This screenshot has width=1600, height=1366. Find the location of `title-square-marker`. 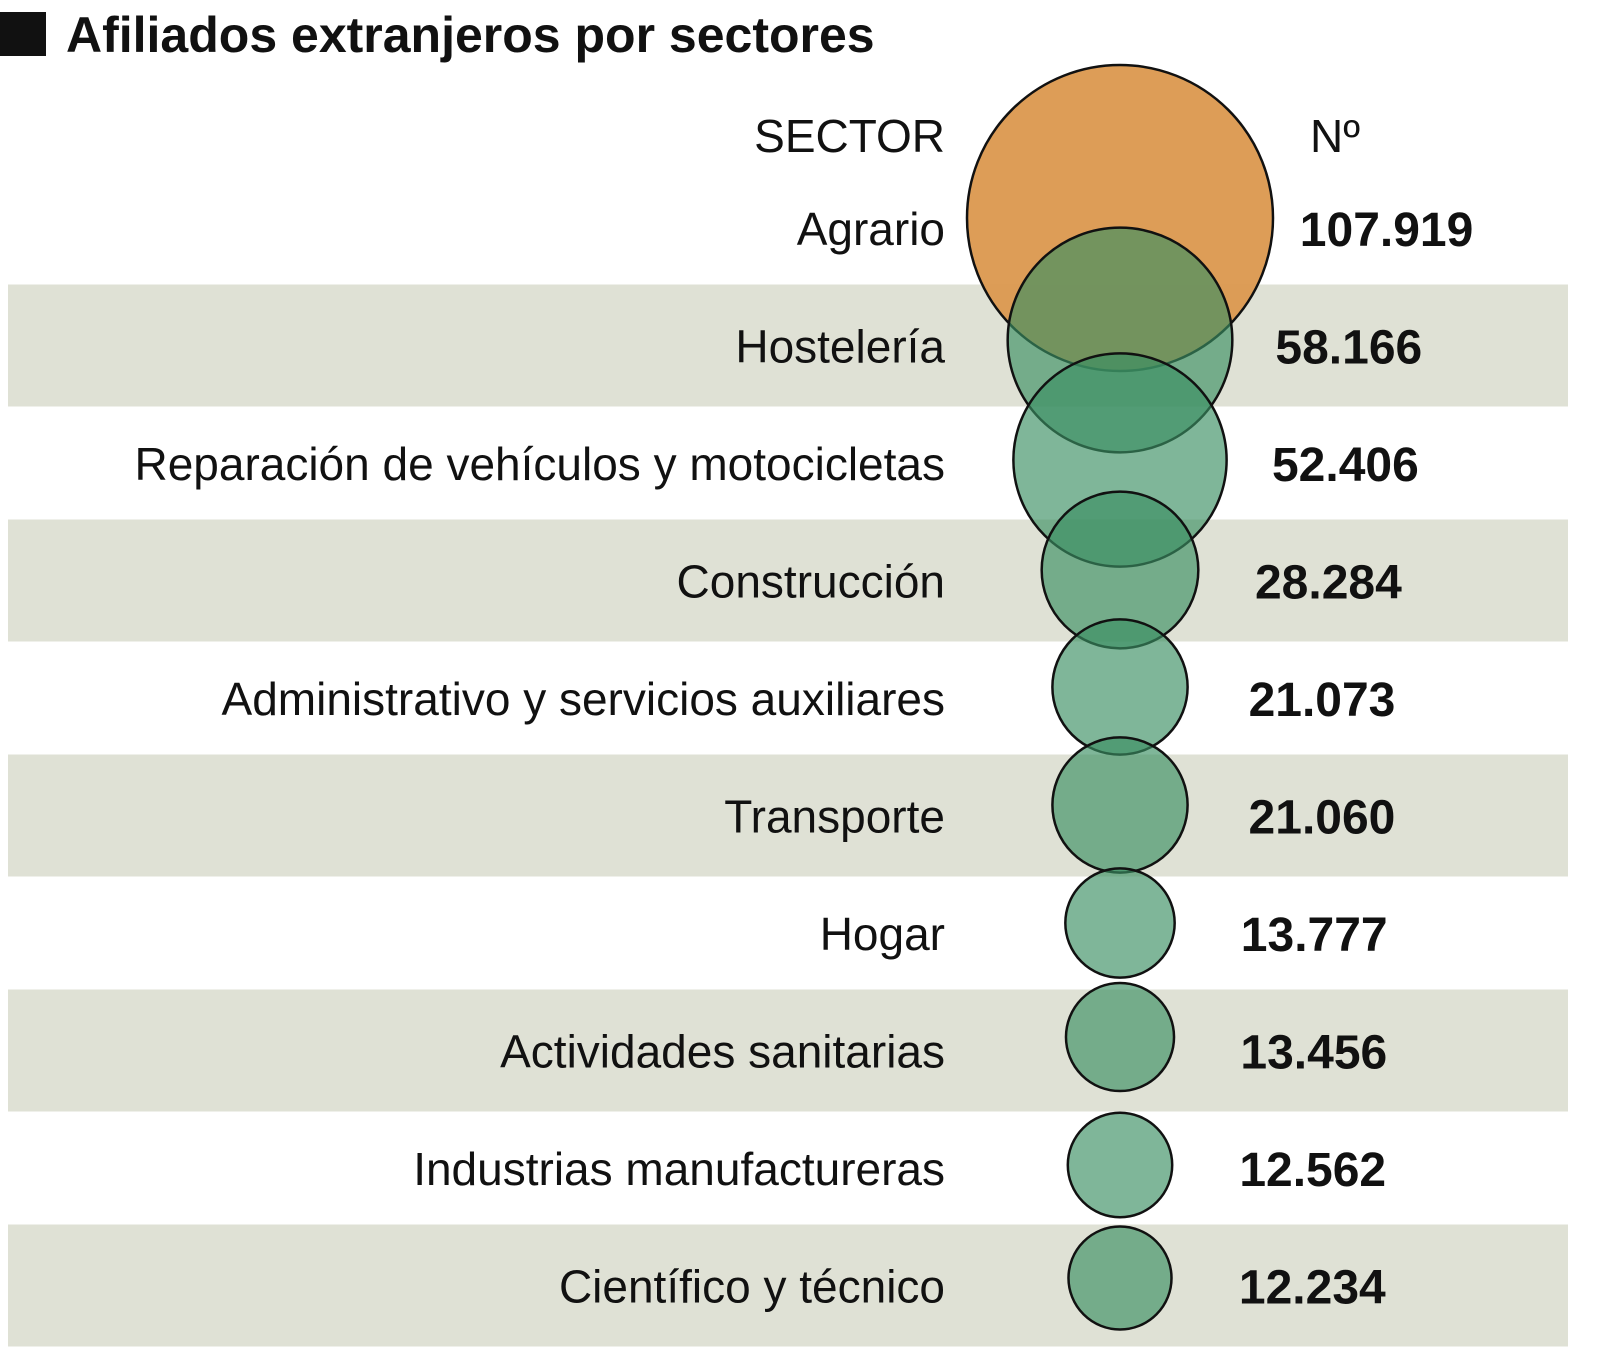

title-square-marker is located at coordinates (23, 34).